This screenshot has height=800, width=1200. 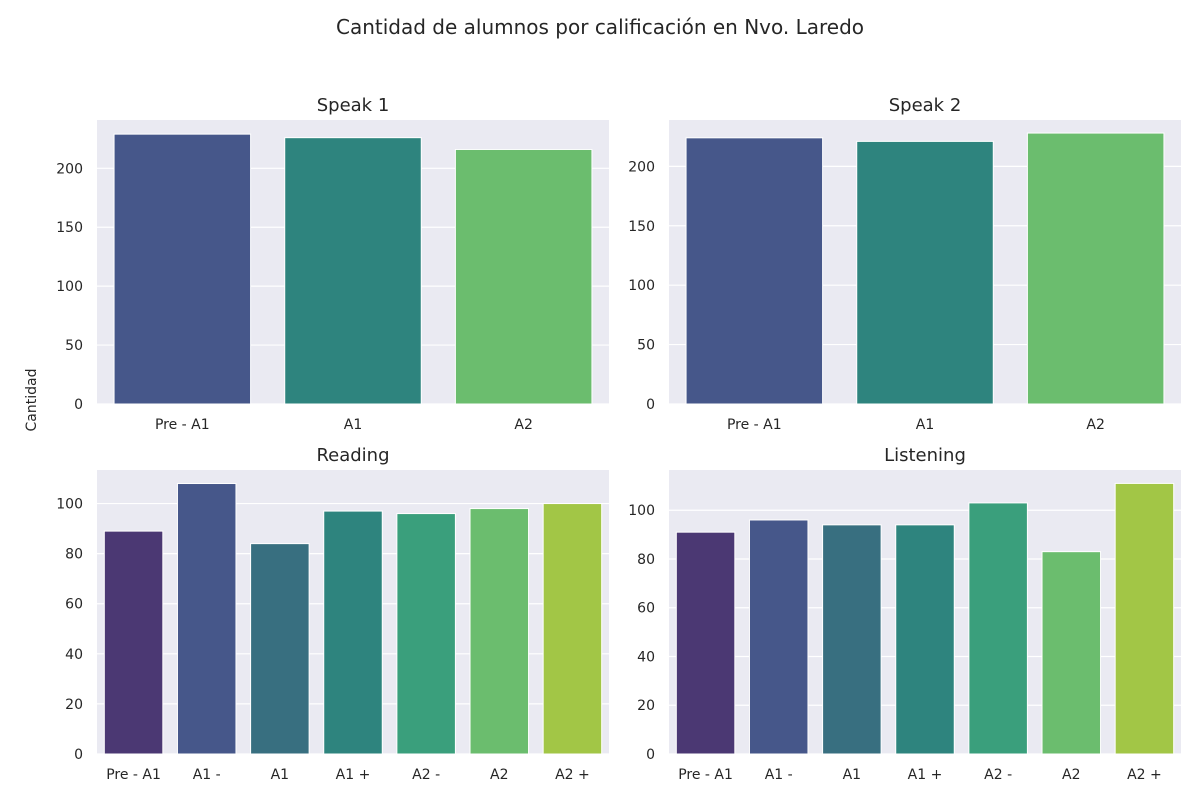 What do you see at coordinates (925, 105) in the screenshot?
I see `subplot-title: Speak 2` at bounding box center [925, 105].